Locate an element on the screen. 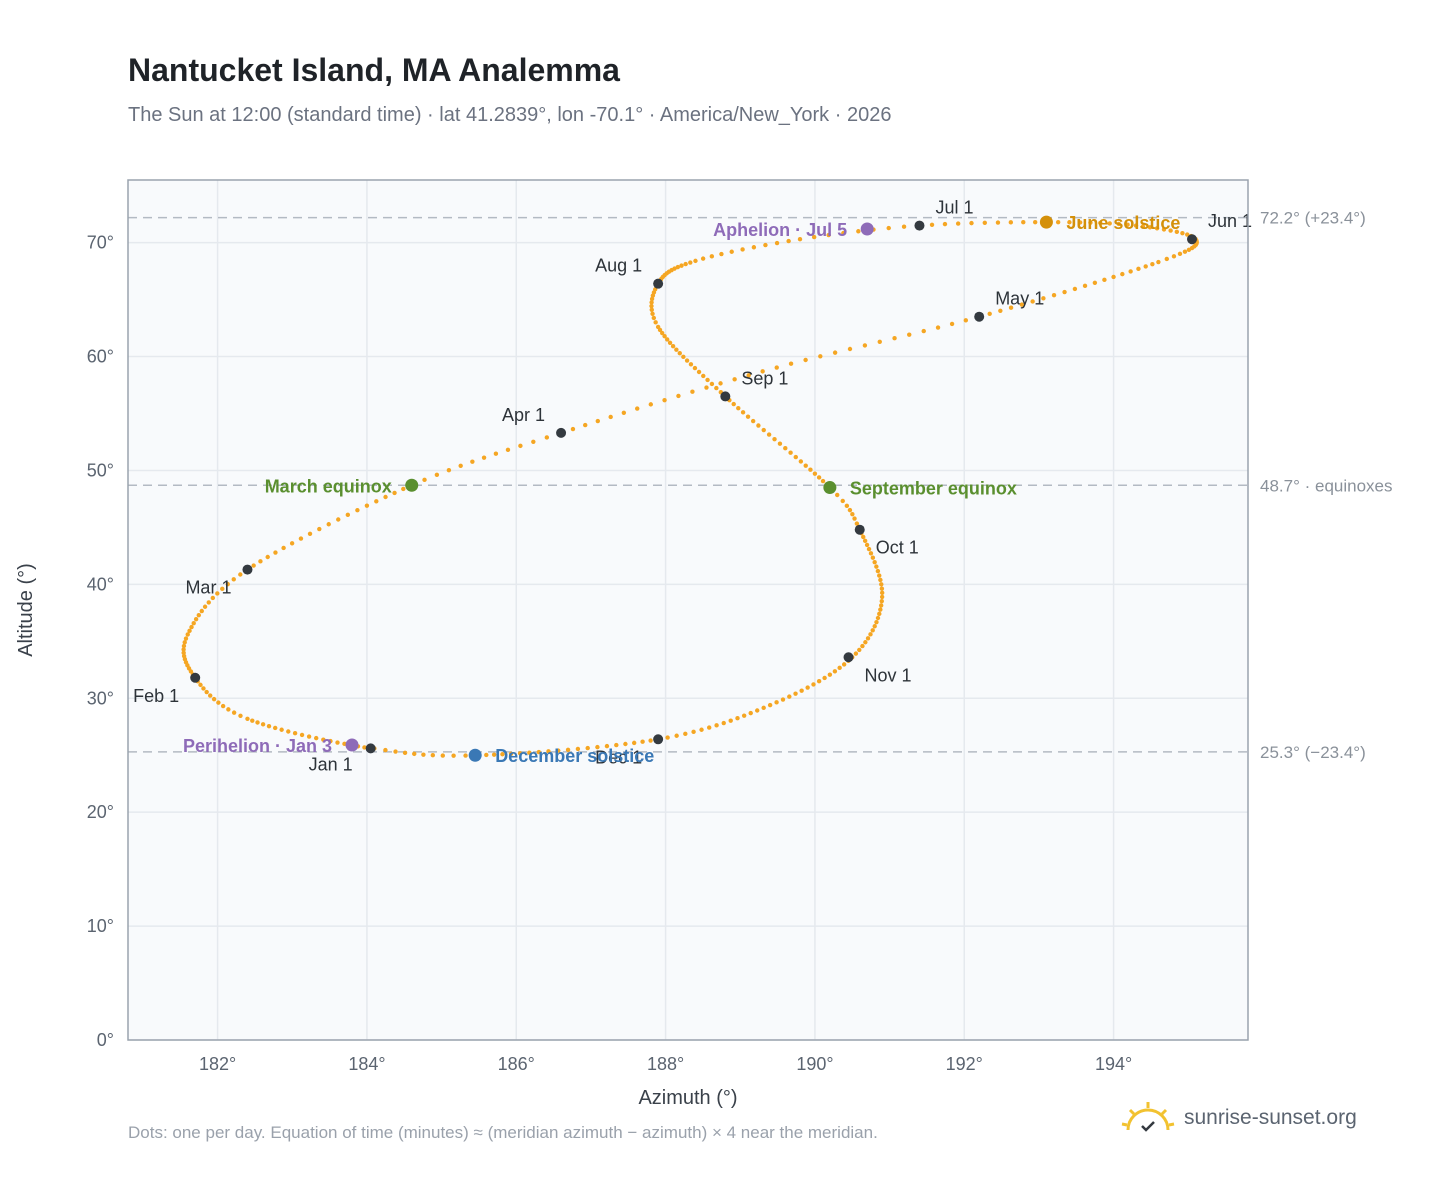 This screenshot has height=1188, width=1448. x-axis-ticks: 182° 184° 186° 188° 190° 192° 194° is located at coordinates (665, 1064).